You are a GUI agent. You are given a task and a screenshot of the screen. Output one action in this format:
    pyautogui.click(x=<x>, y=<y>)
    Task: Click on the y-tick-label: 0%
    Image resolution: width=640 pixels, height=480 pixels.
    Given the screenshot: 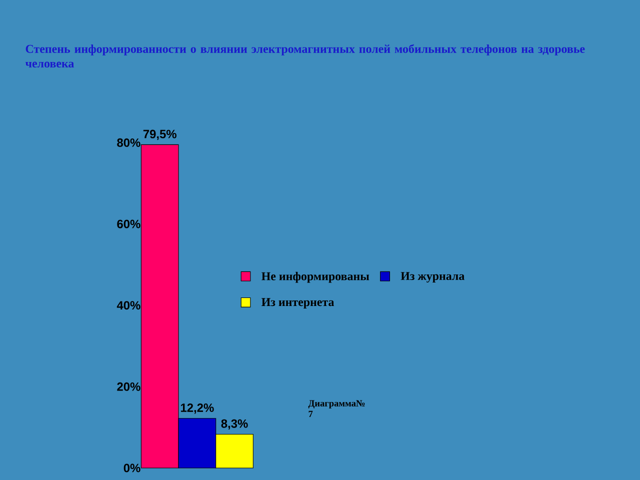 What is the action you would take?
    pyautogui.click(x=132, y=468)
    